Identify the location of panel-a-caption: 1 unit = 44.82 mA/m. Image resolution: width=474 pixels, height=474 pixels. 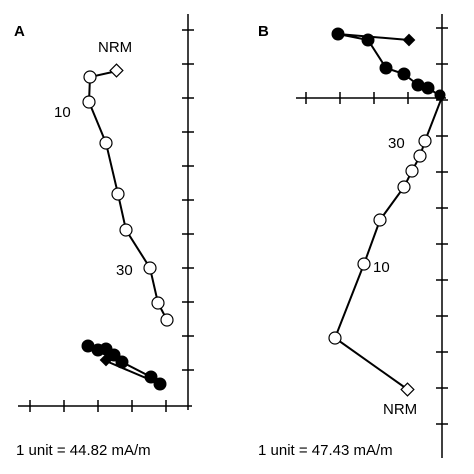
(83, 450).